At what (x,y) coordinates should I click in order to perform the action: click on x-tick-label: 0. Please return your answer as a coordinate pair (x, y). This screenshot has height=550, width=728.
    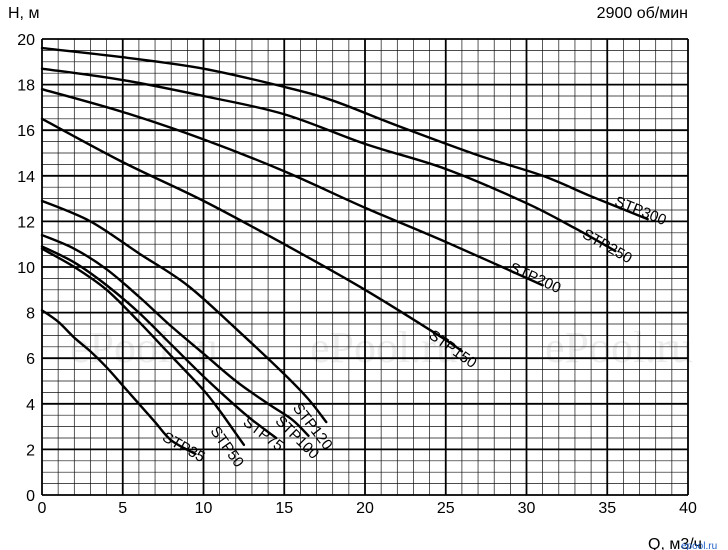
    Looking at the image, I should click on (42, 508).